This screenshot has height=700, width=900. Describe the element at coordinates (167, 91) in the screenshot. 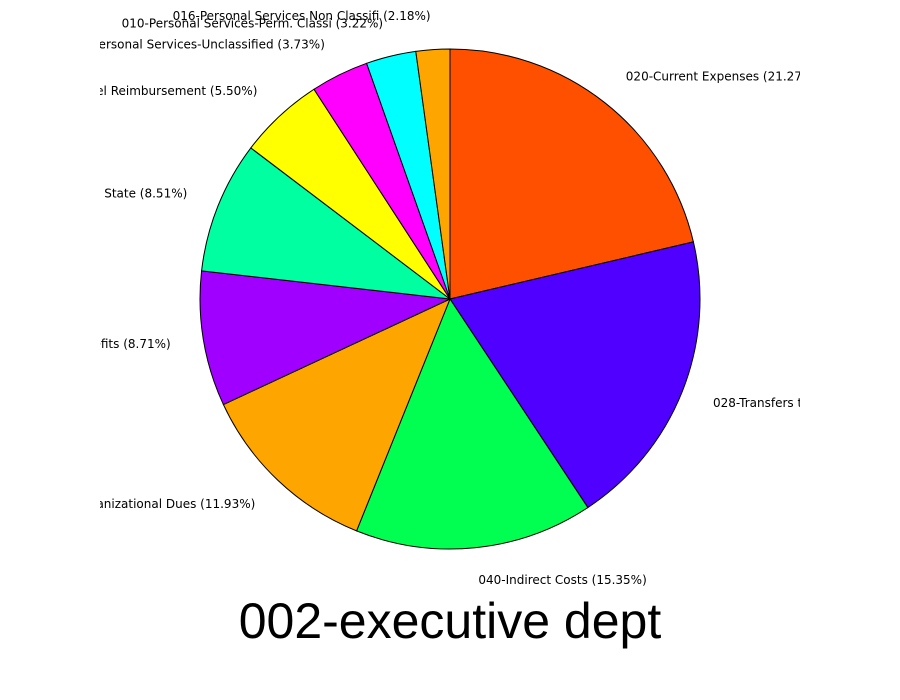

I see `slice-label-6: ravel Reimbursement (5.50%)` at that location.